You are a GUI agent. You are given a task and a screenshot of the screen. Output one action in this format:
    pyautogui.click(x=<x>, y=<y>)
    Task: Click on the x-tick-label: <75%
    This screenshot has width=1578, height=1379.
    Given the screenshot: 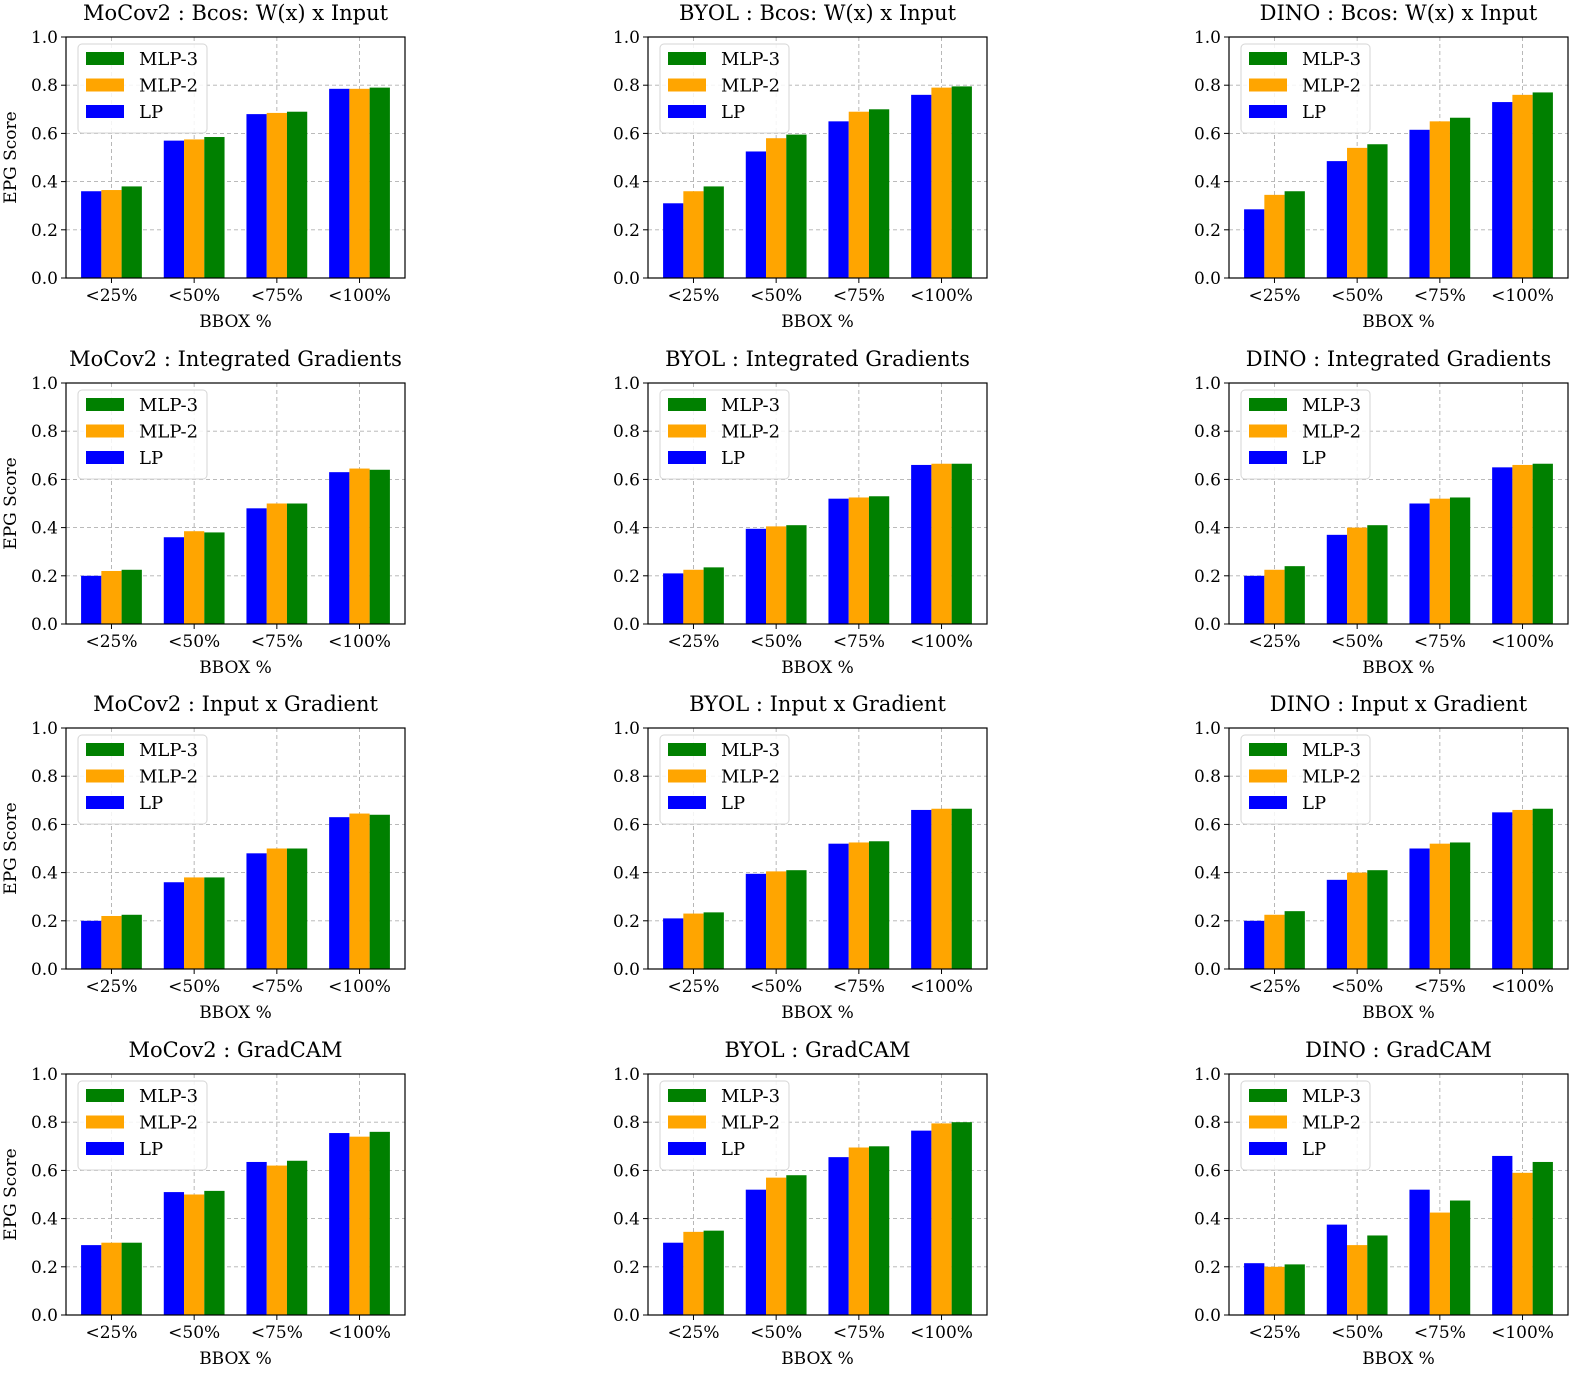 What is the action you would take?
    pyautogui.click(x=1440, y=296)
    